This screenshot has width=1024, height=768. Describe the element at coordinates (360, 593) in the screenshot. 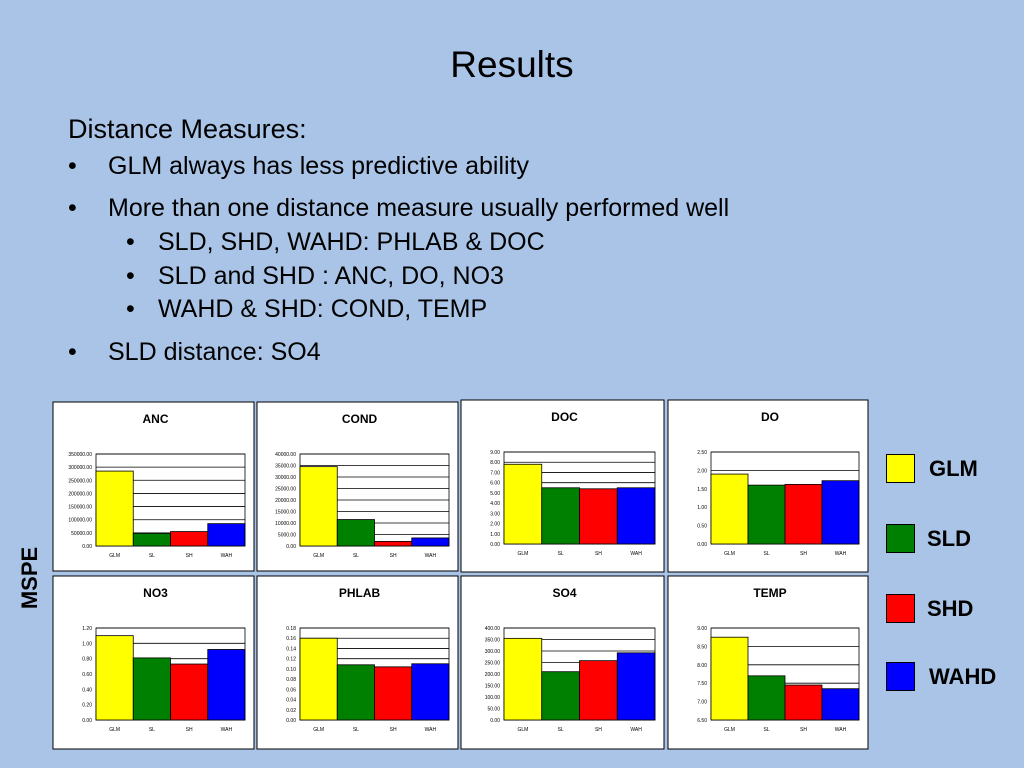

I see `chart-title: PHLAB` at that location.